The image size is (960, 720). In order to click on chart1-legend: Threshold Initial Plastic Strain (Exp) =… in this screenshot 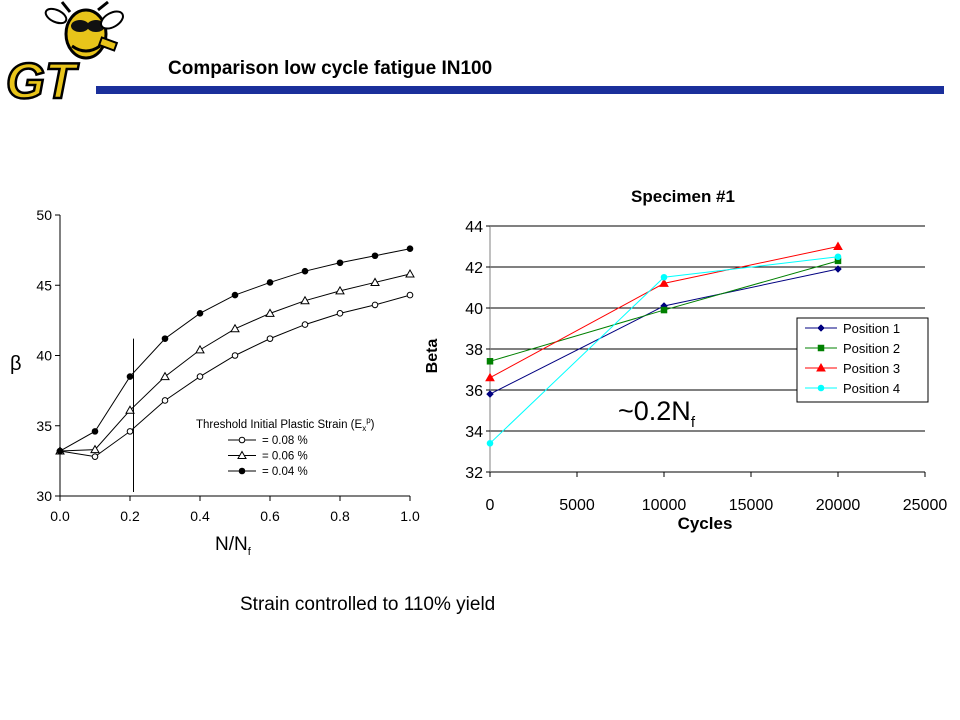, I will do `click(285, 447)`.